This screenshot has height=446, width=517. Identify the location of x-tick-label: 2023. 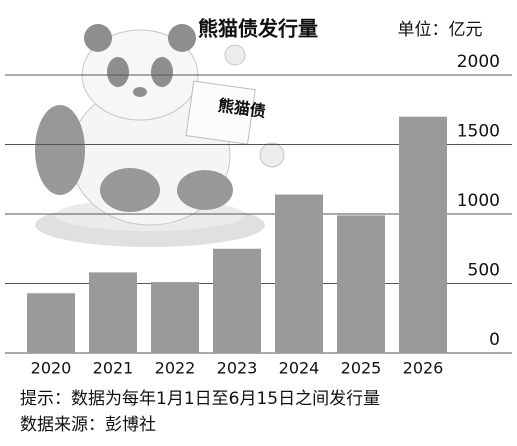
(237, 368).